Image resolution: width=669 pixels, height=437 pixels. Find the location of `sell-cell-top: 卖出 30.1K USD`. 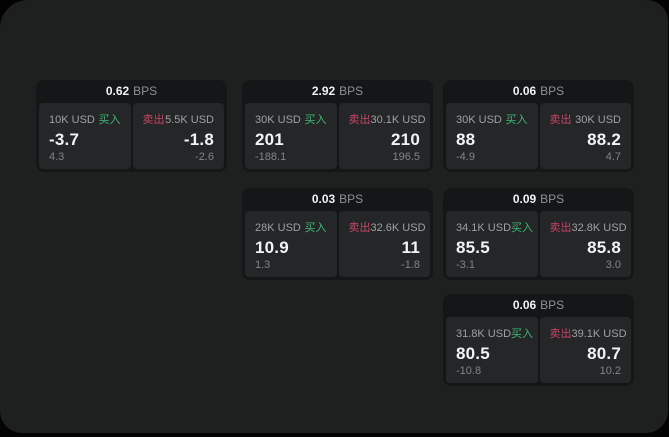

sell-cell-top: 卖出 30.1K USD is located at coordinates (387, 119).